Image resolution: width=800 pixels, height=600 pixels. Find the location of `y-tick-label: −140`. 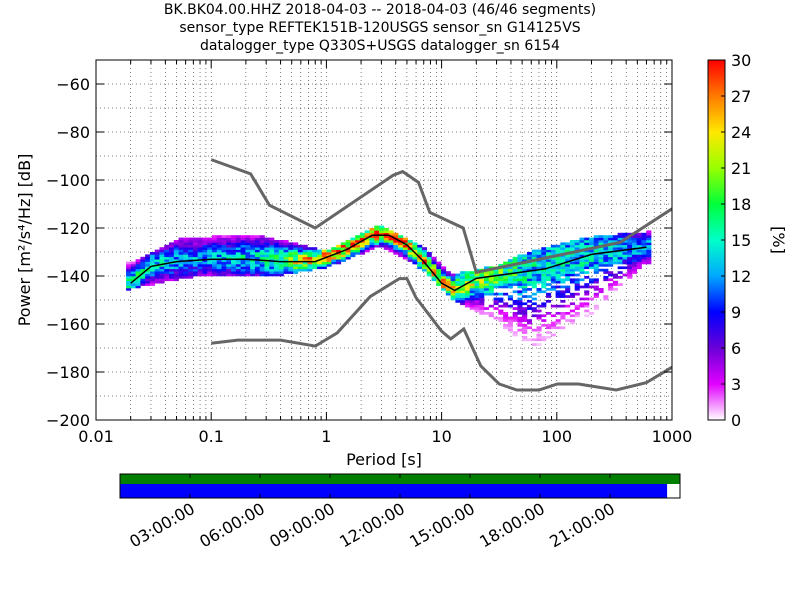

y-tick-label: −140 is located at coordinates (68, 276).